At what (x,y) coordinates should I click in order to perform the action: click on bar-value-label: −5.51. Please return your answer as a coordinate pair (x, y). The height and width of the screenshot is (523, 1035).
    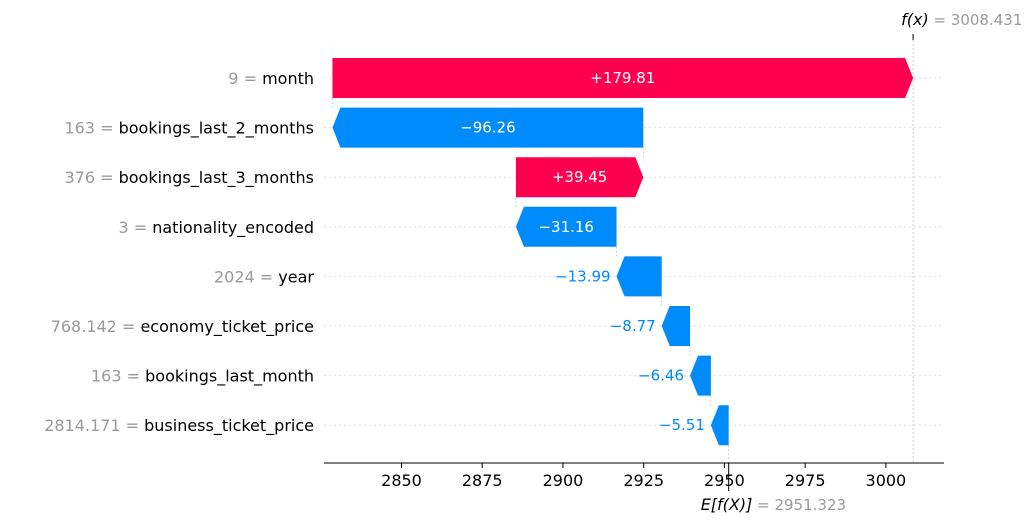
    Looking at the image, I should click on (682, 425).